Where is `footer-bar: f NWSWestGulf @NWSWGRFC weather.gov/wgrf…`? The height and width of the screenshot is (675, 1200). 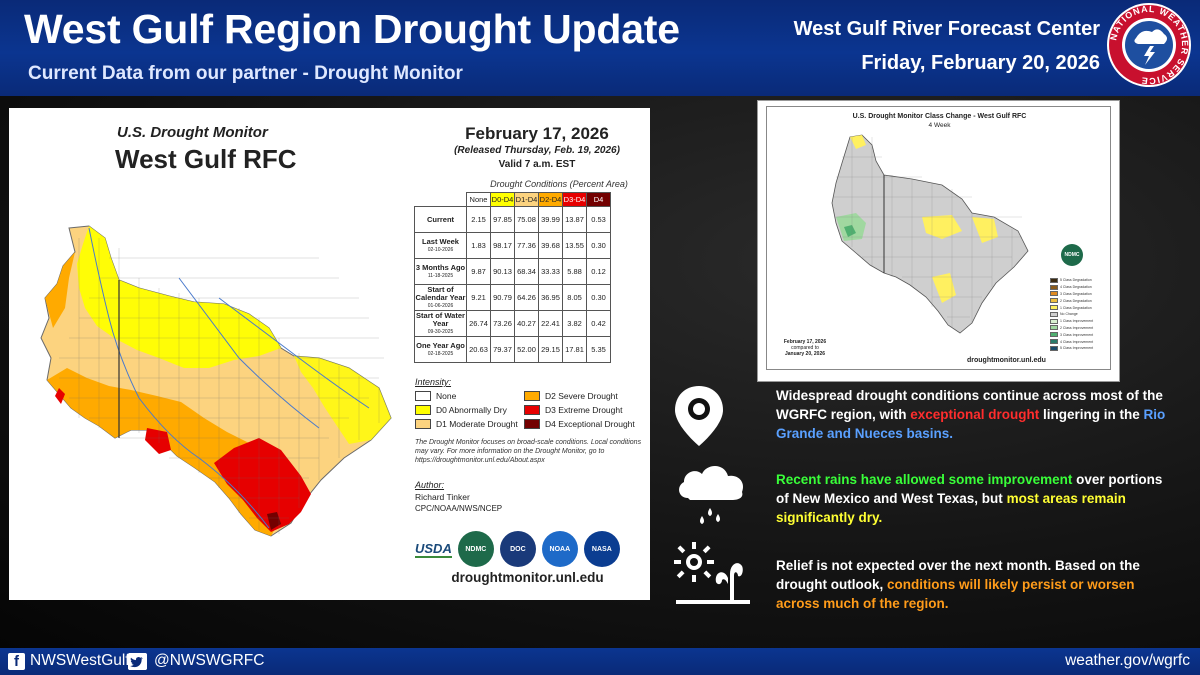 footer-bar: f NWSWestGulf @NWSWGRFC weather.gov/wgrf… is located at coordinates (600, 661).